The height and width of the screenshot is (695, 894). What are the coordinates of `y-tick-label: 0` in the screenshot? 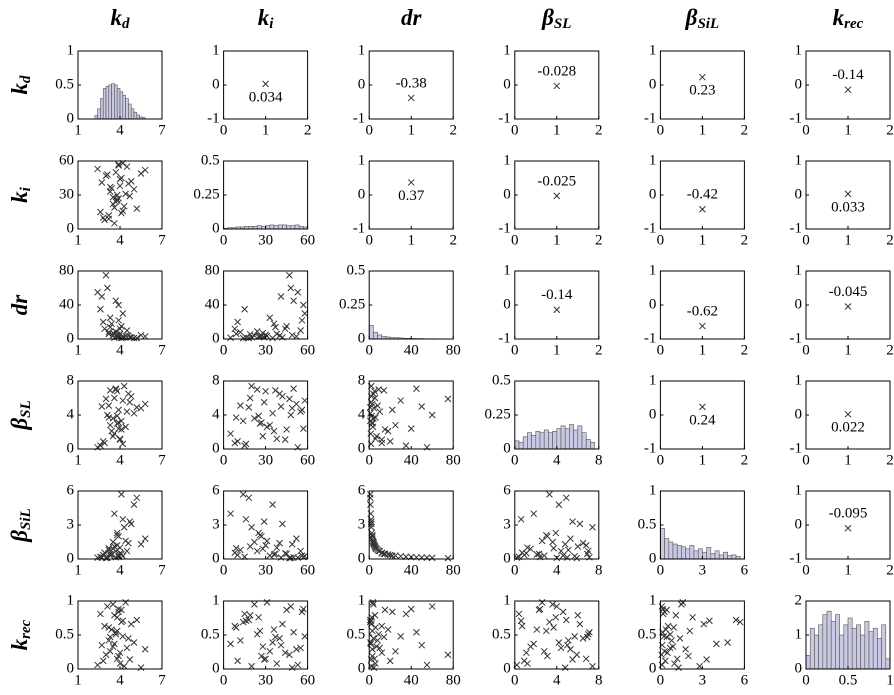 It's located at (362, 668).